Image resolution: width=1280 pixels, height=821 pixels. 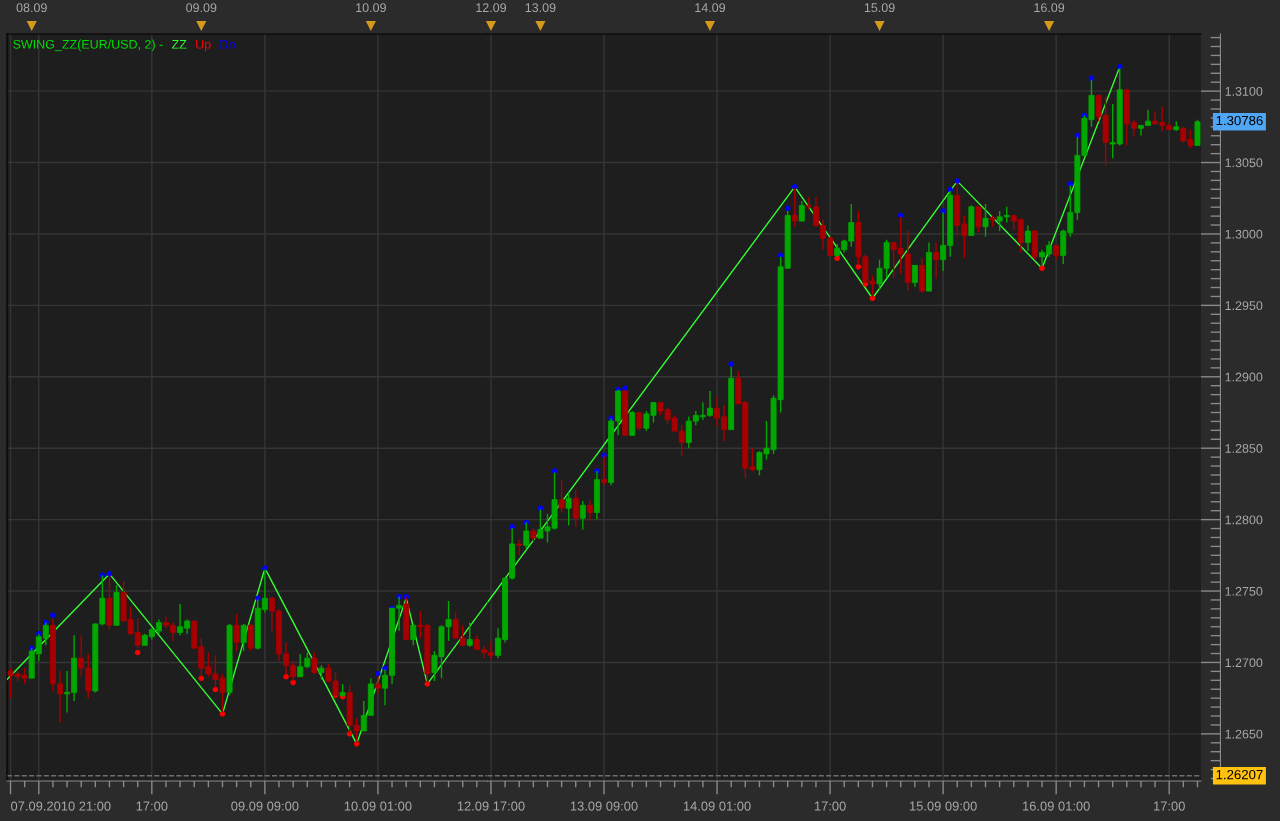 What do you see at coordinates (1244, 234) in the screenshot?
I see `y-tick-label: 1.3000` at bounding box center [1244, 234].